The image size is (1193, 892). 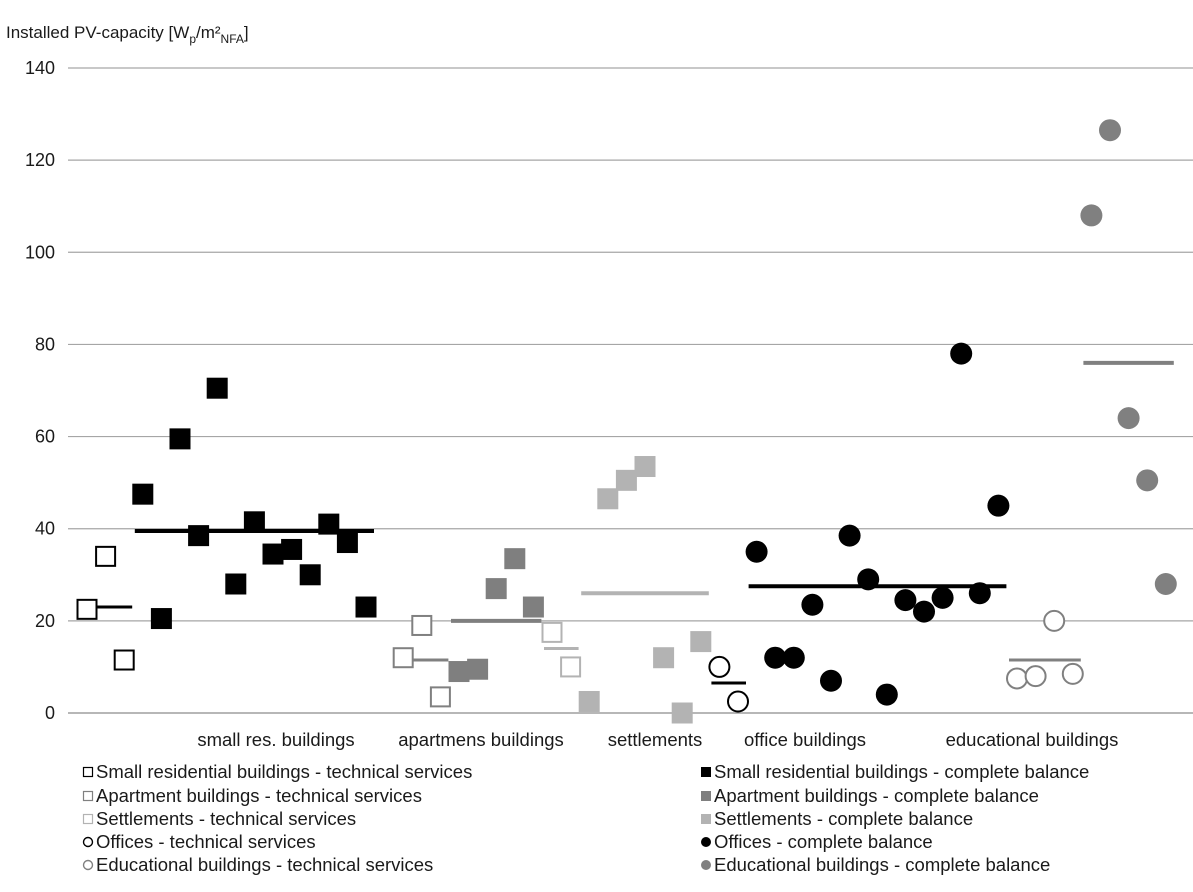 What do you see at coordinates (843, 818) in the screenshot?
I see `legend-label-s6: Settlements - complete balance` at bounding box center [843, 818].